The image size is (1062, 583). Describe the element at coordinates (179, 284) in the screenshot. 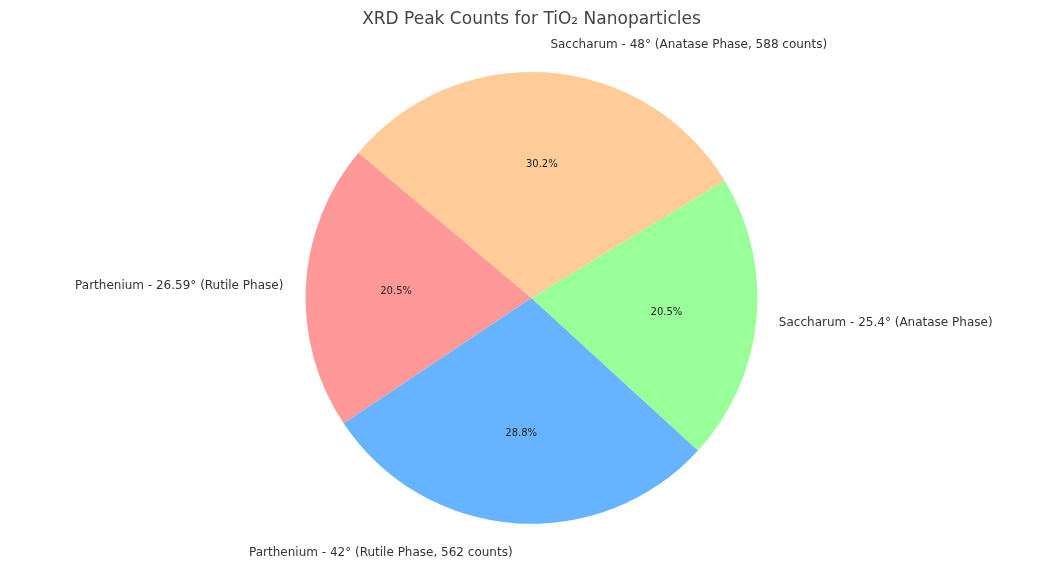

I see `slice-label: Parthenium - 26.59° (Rutile Phase)` at that location.